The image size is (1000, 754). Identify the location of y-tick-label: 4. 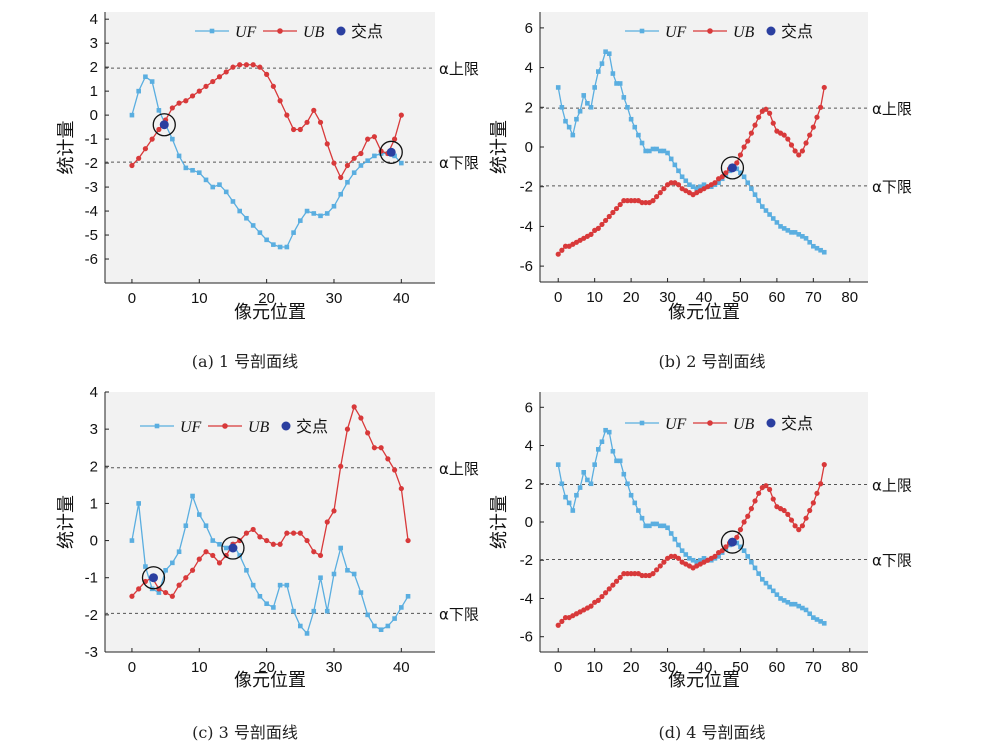
(94, 392).